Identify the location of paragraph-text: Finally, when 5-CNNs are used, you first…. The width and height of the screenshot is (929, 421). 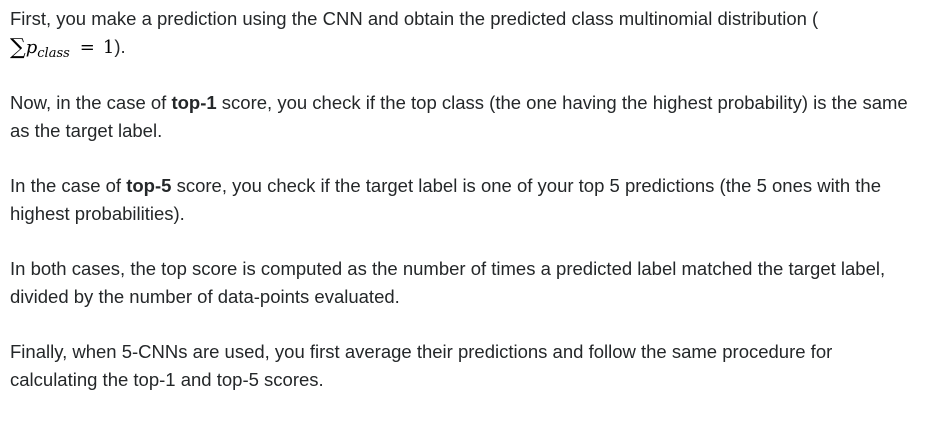
(421, 365).